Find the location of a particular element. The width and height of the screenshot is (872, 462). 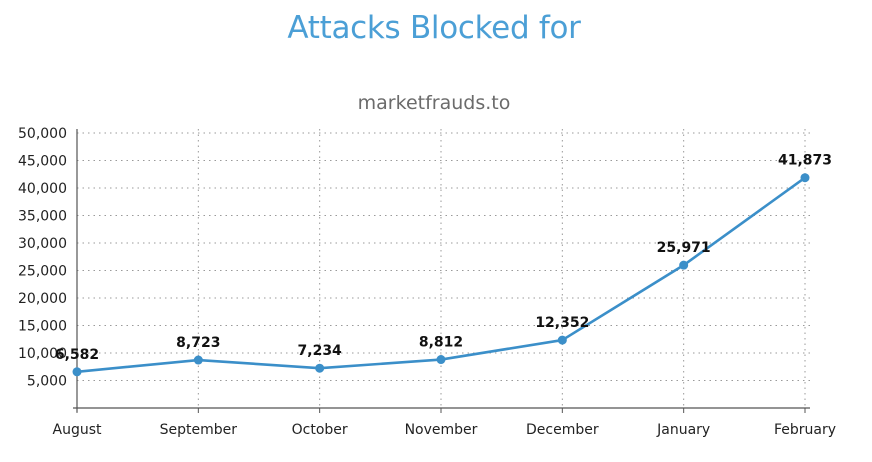

data-label: 8,723 is located at coordinates (198, 343).